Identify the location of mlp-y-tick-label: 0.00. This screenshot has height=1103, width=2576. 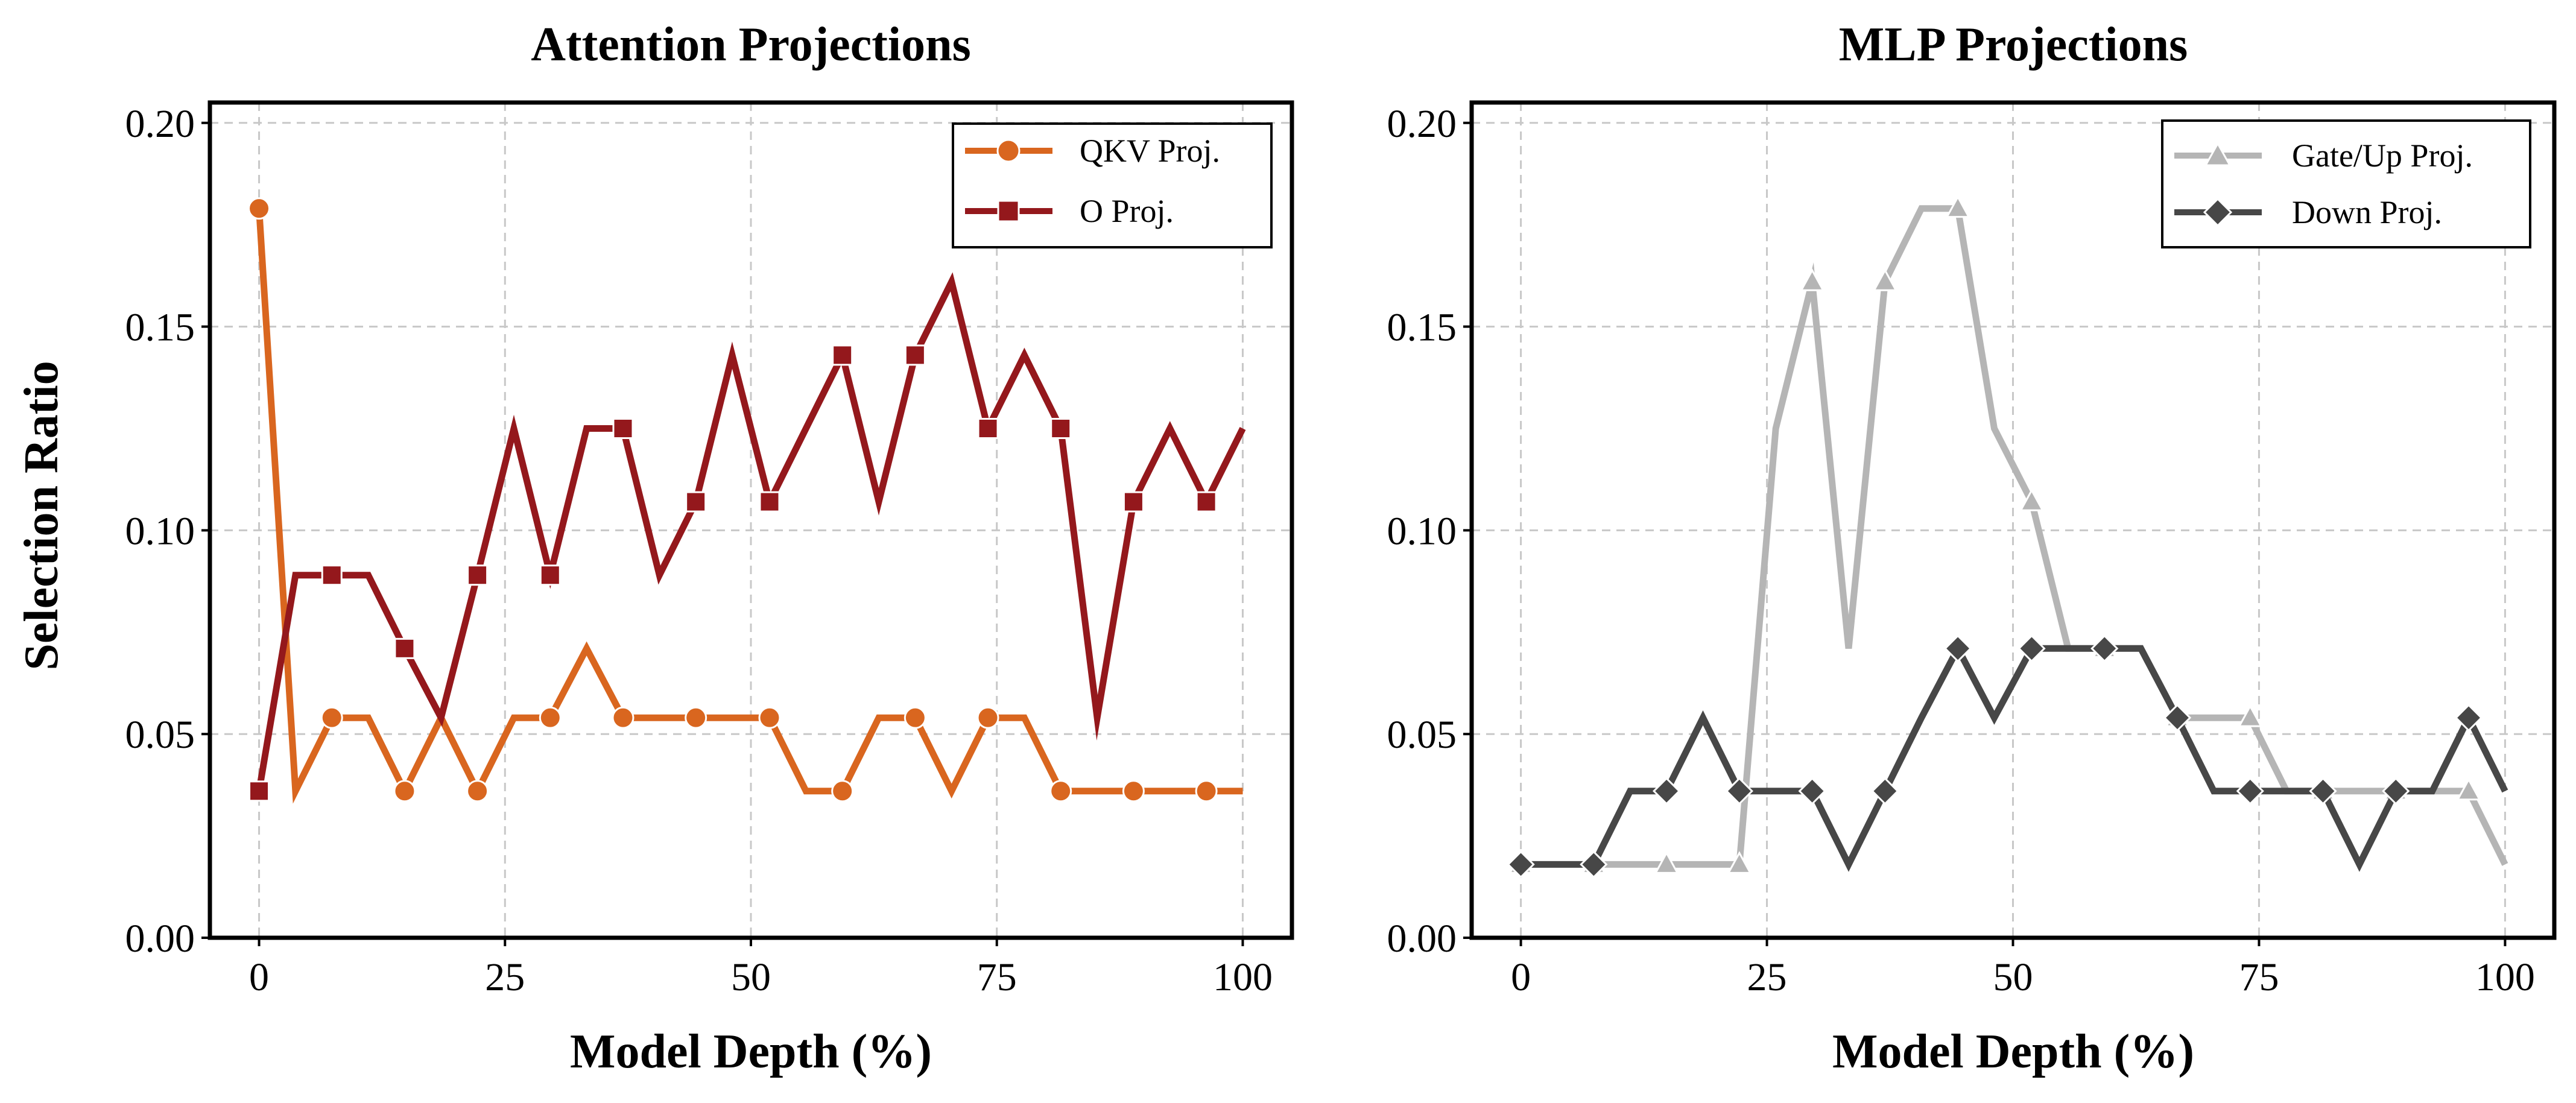
(1422, 939).